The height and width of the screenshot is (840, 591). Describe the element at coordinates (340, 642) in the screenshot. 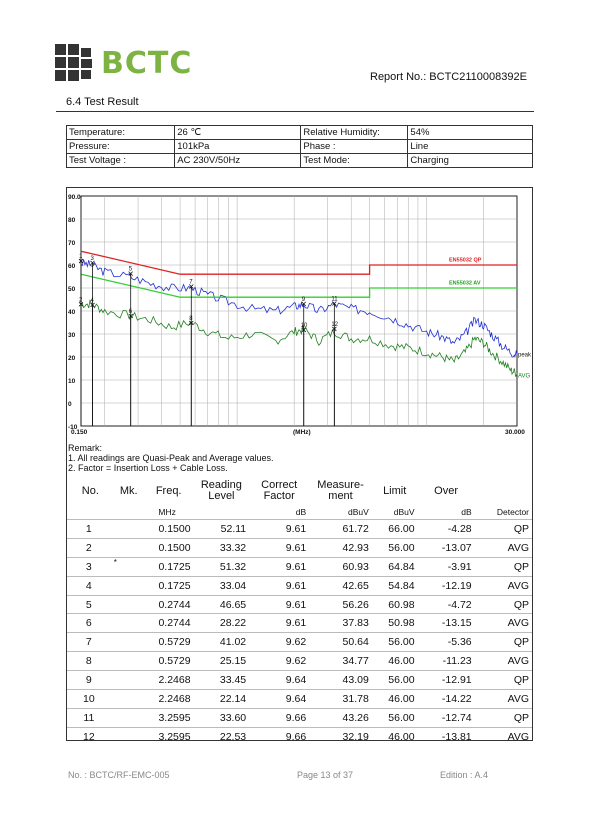

I see `table-cell: 50.64` at that location.